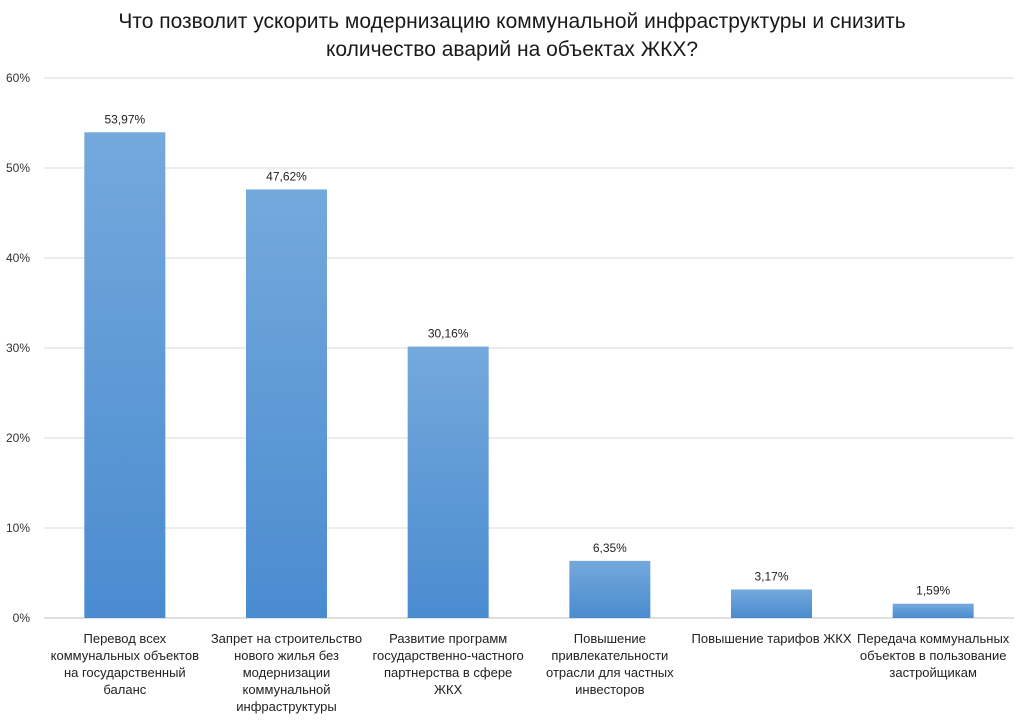 This screenshot has width=1024, height=723. I want to click on data-label: 30,16%, so click(448, 334).